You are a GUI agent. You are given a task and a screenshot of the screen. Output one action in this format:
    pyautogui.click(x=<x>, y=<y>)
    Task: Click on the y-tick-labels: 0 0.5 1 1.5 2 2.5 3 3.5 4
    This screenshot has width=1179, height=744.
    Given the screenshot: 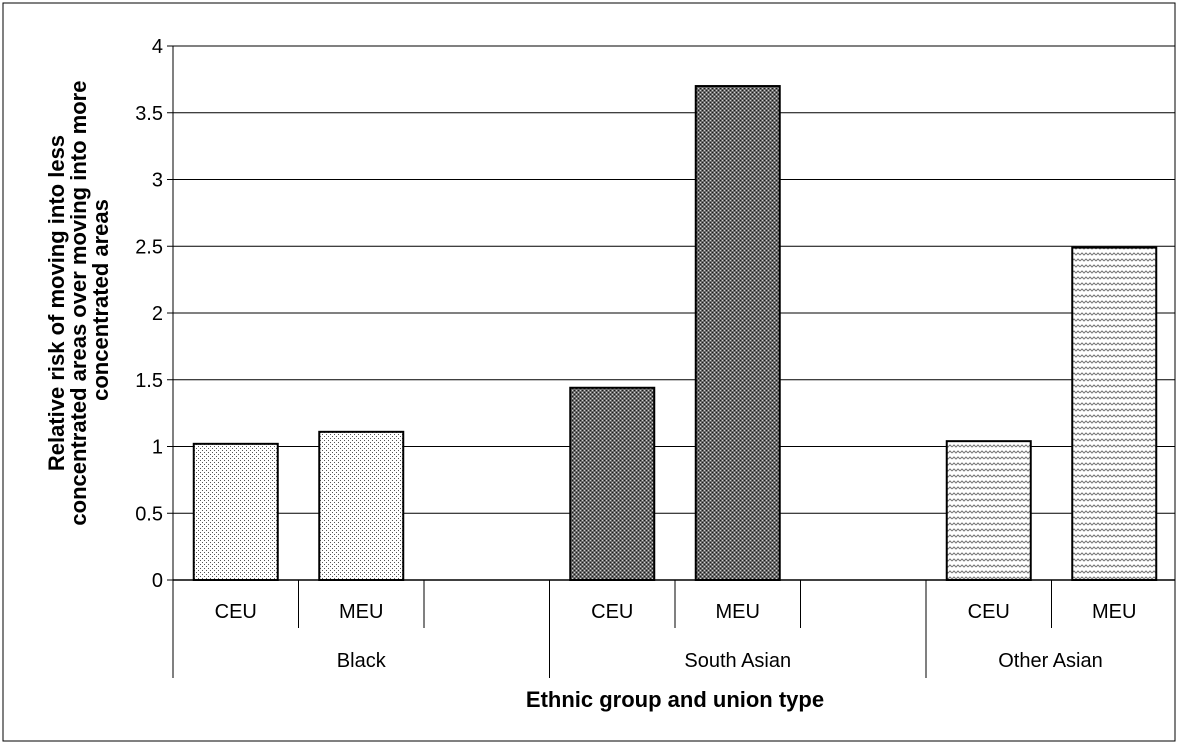 What is the action you would take?
    pyautogui.click(x=149, y=314)
    